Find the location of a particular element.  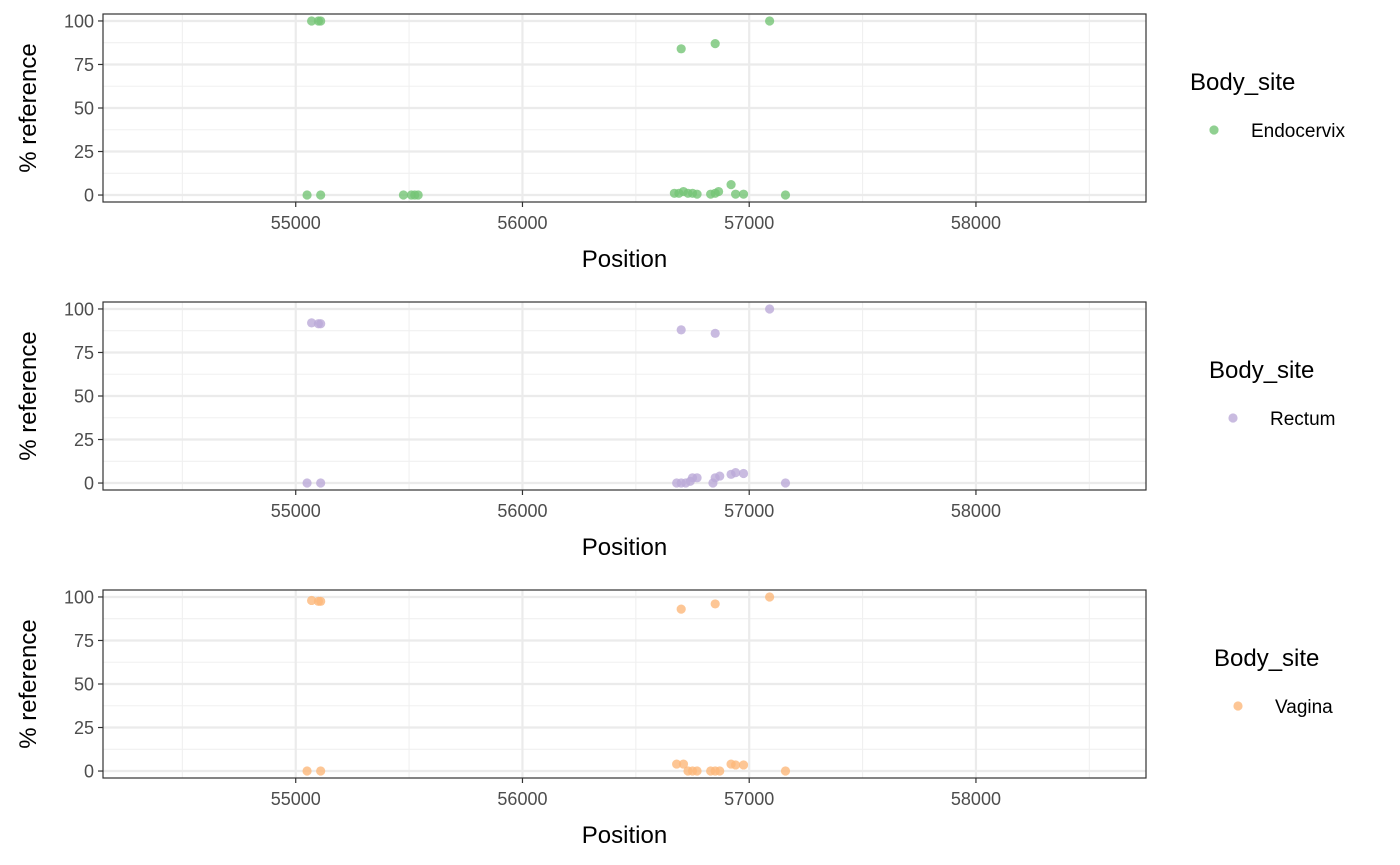

legend-label: Vagina is located at coordinates (1304, 707).